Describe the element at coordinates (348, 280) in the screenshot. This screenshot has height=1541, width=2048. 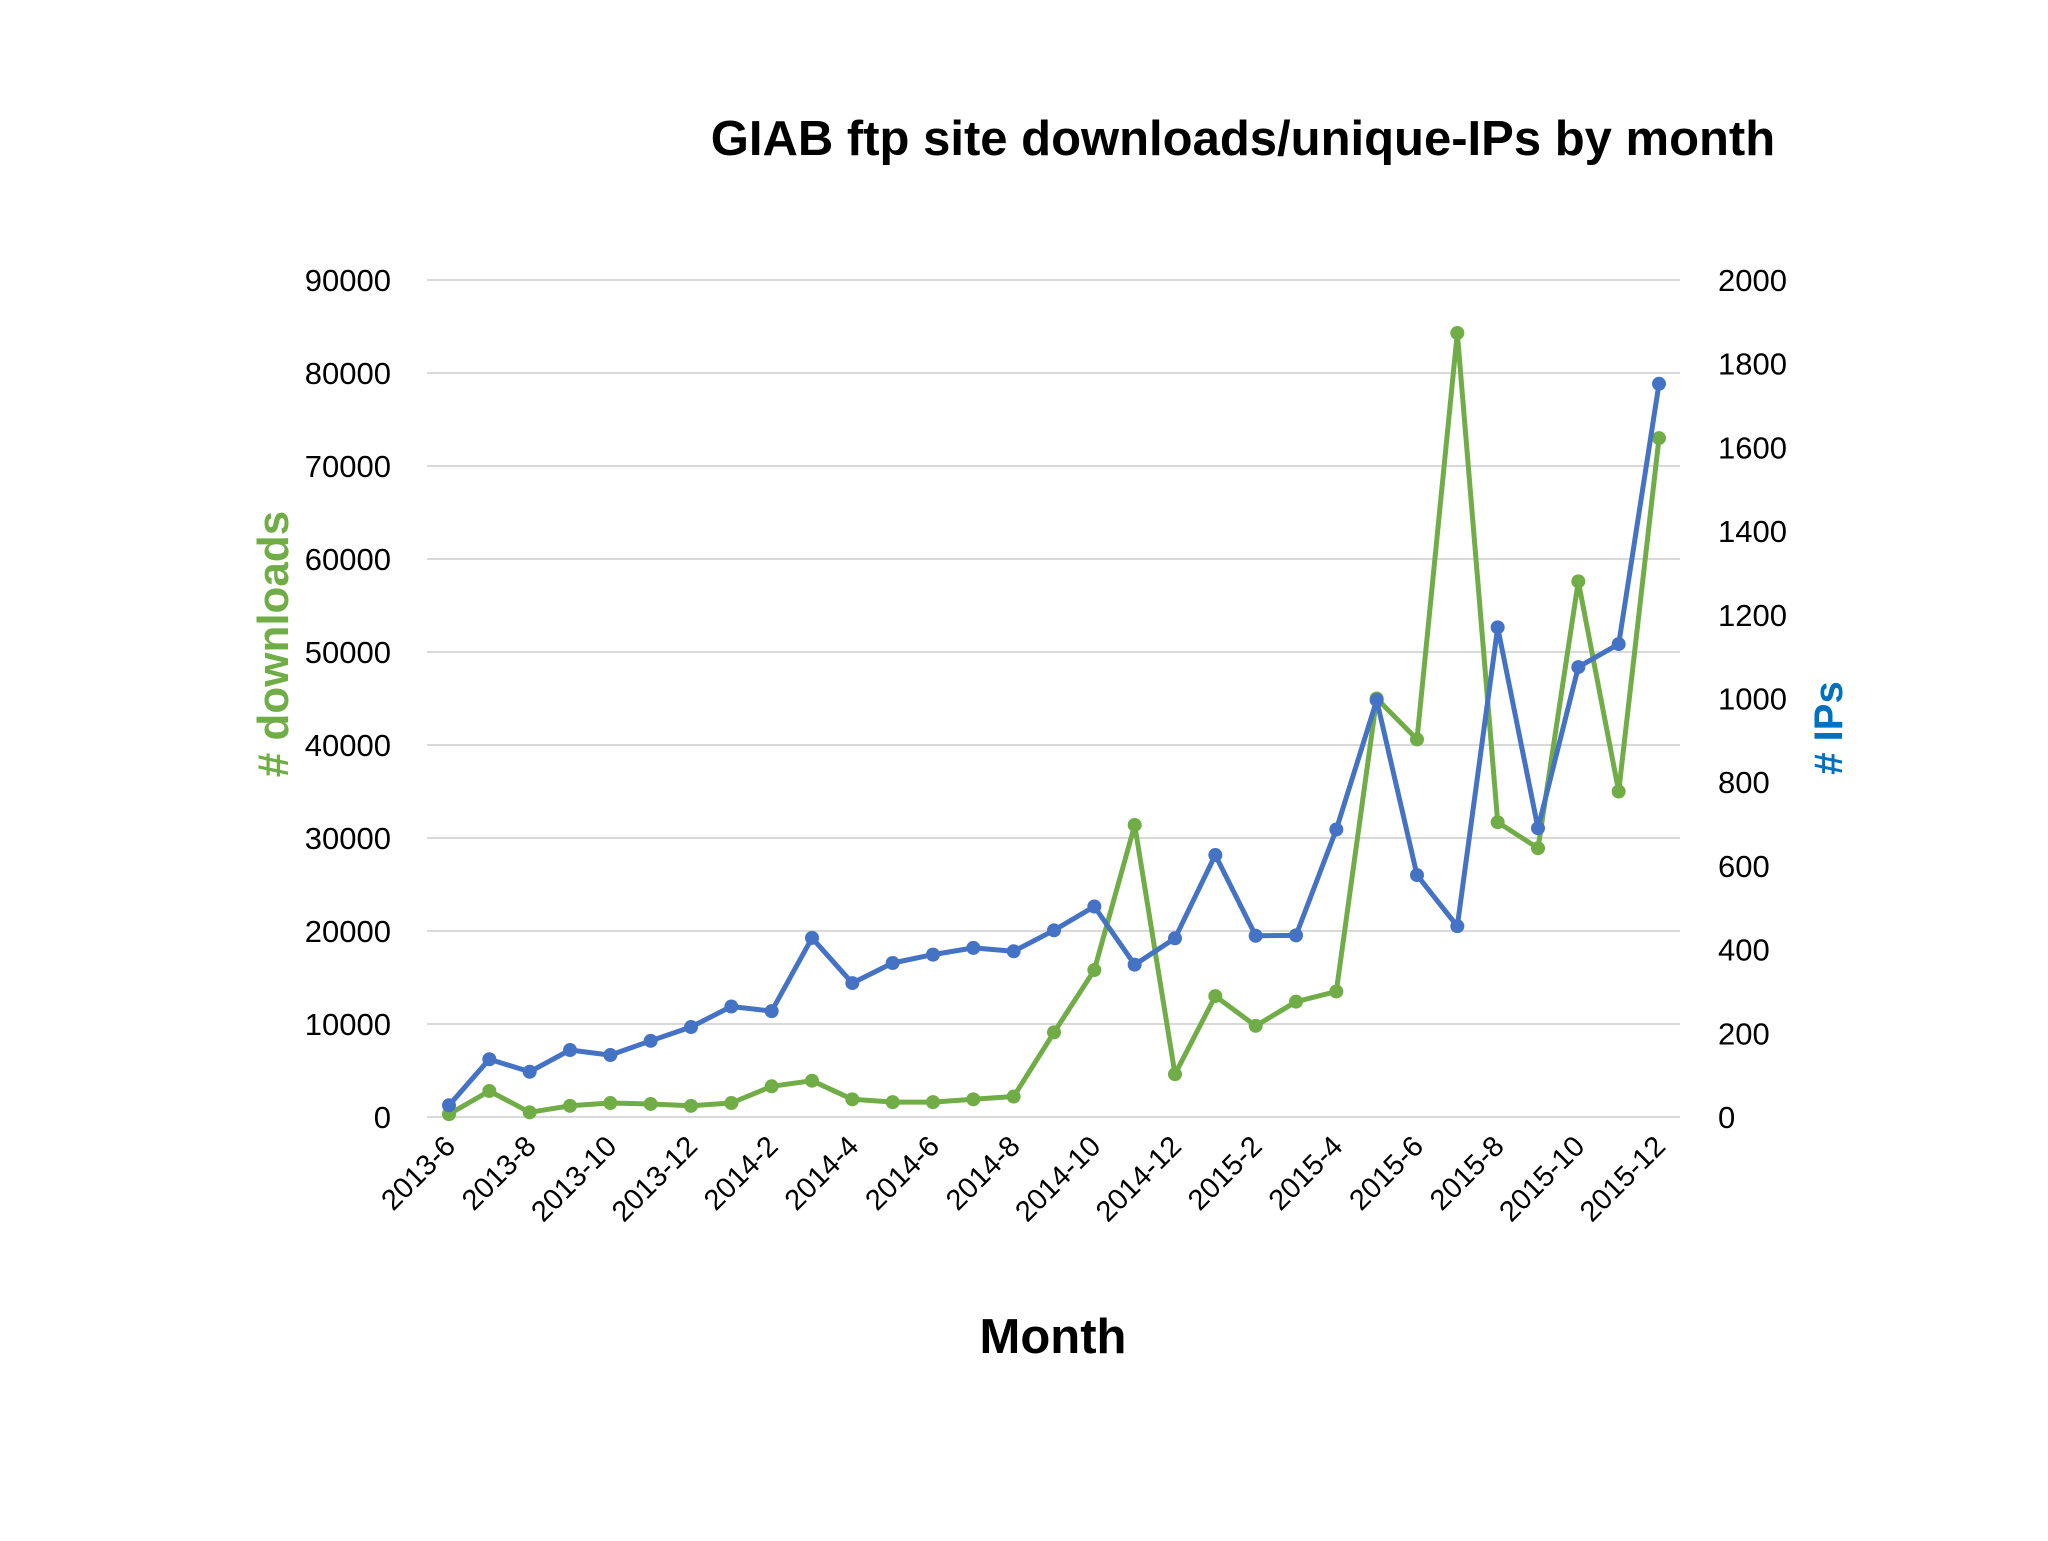
I see `left-tick-label: 90000` at that location.